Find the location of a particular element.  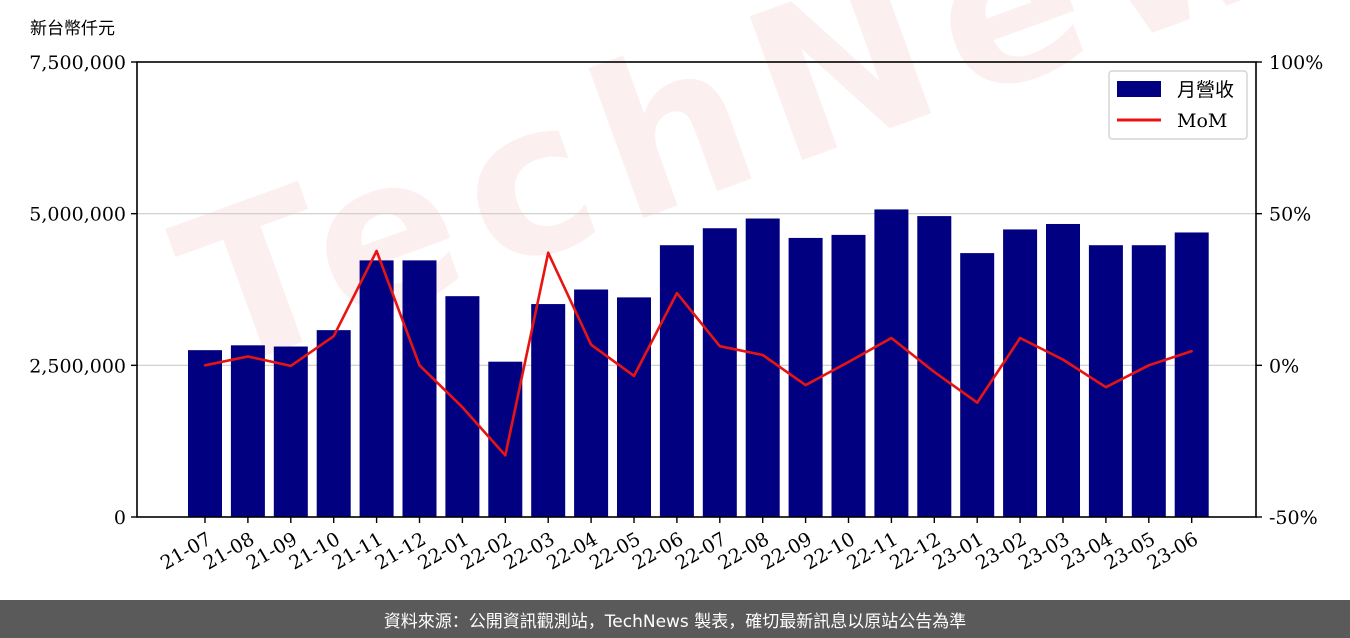

footer-source-bar: 資料來源：公開資訊觀測站，TechNews 製表，確切最新訊息以原站公告為準 is located at coordinates (675, 619).